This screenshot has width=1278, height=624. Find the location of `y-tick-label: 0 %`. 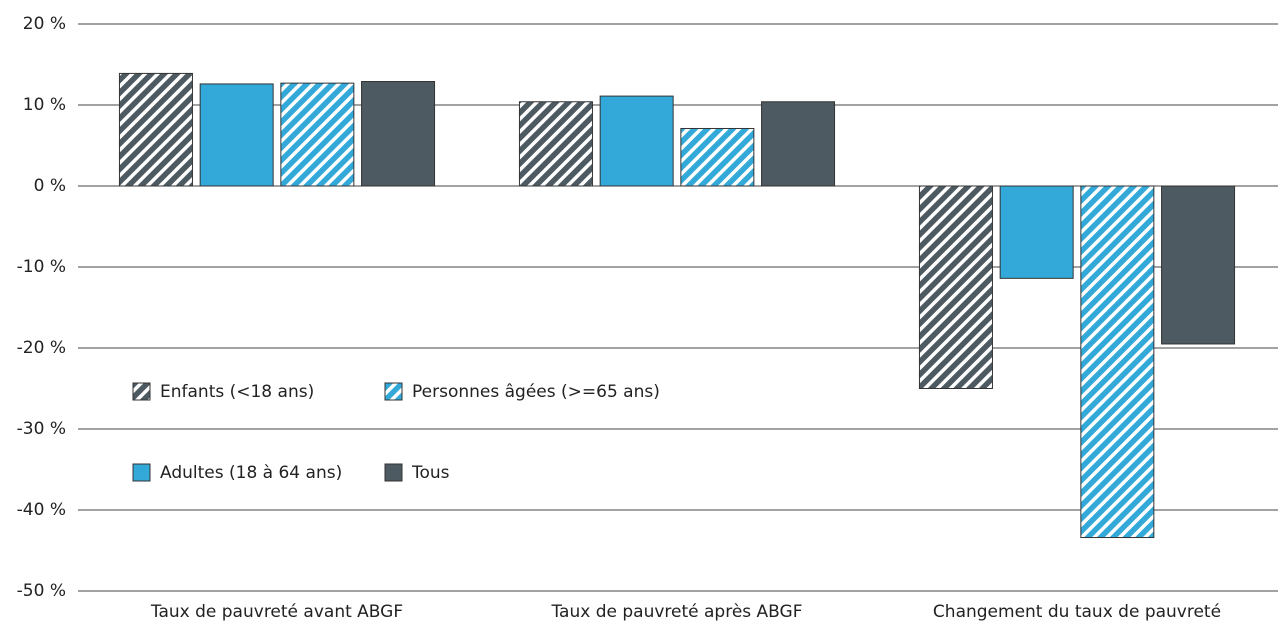

y-tick-label: 0 % is located at coordinates (50, 186).